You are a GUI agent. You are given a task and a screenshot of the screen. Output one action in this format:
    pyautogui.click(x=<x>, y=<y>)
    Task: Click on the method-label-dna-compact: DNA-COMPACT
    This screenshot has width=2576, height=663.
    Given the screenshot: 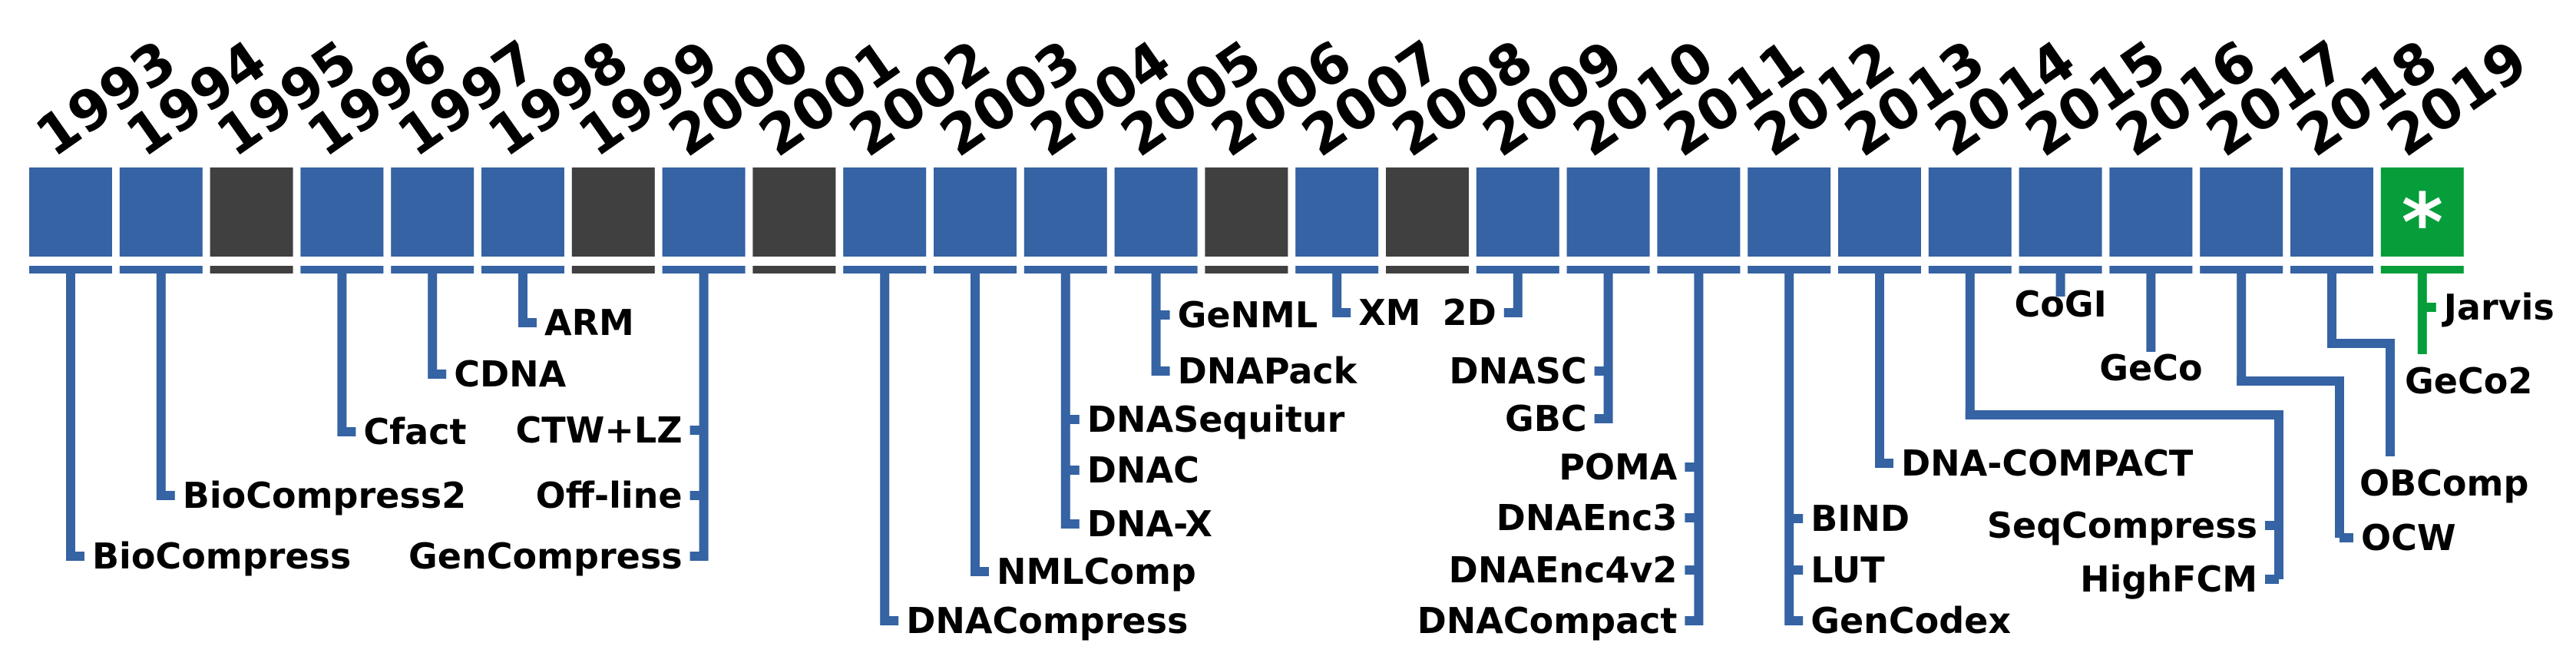 What is the action you would take?
    pyautogui.click(x=2047, y=463)
    